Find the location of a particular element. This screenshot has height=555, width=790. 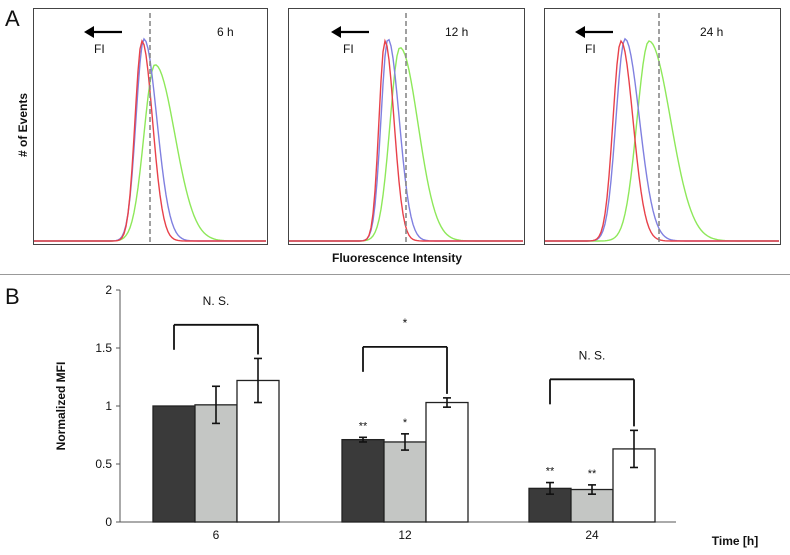

panel-a-letter: A is located at coordinates (12, 18).